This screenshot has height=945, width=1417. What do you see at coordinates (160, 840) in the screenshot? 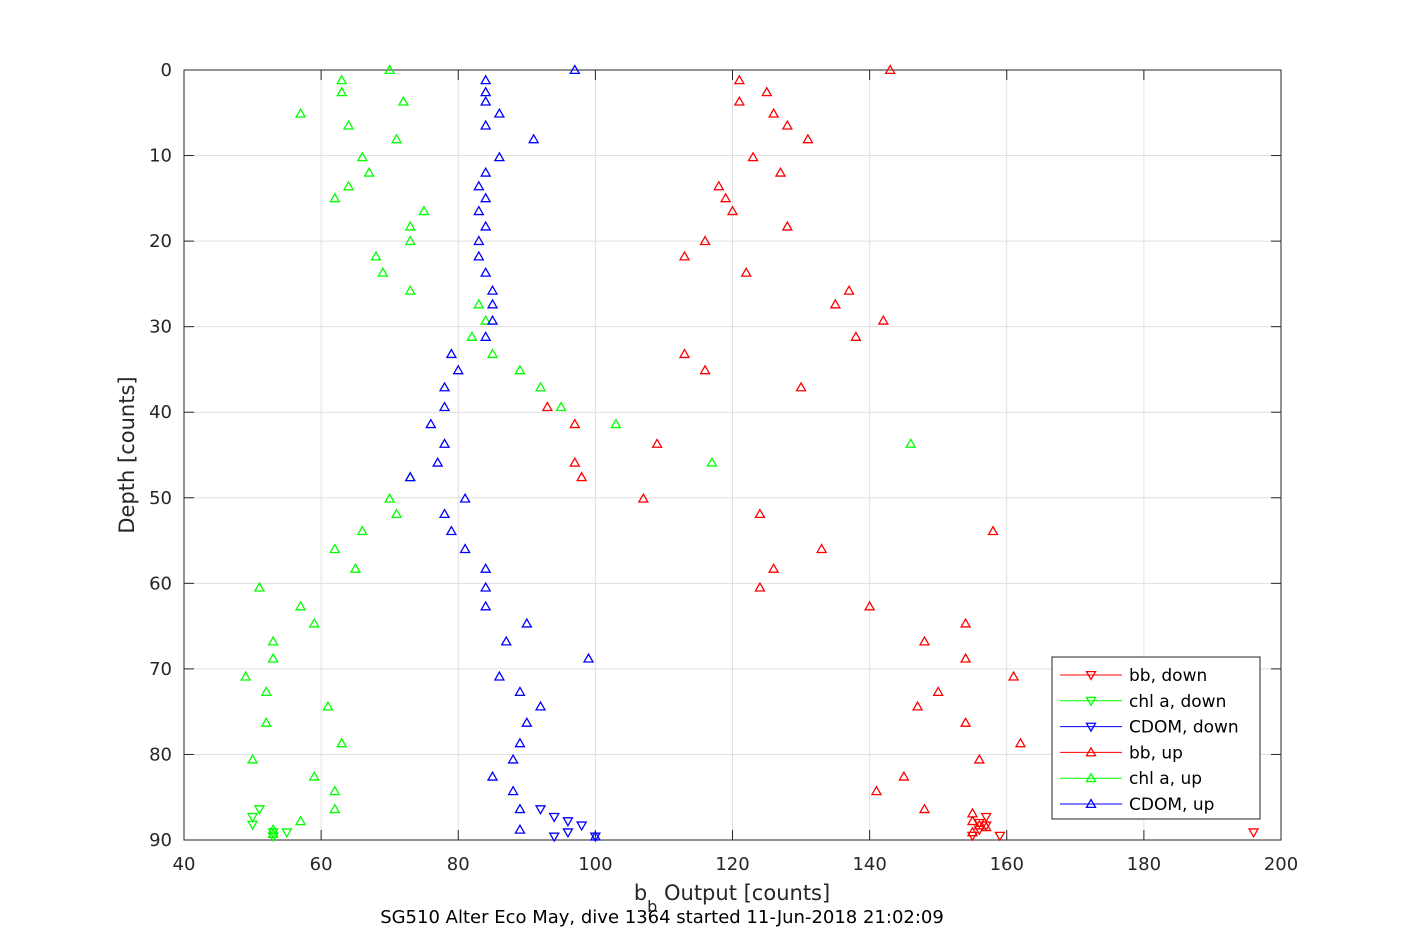
I see `y-tick-label: 90` at bounding box center [160, 840].